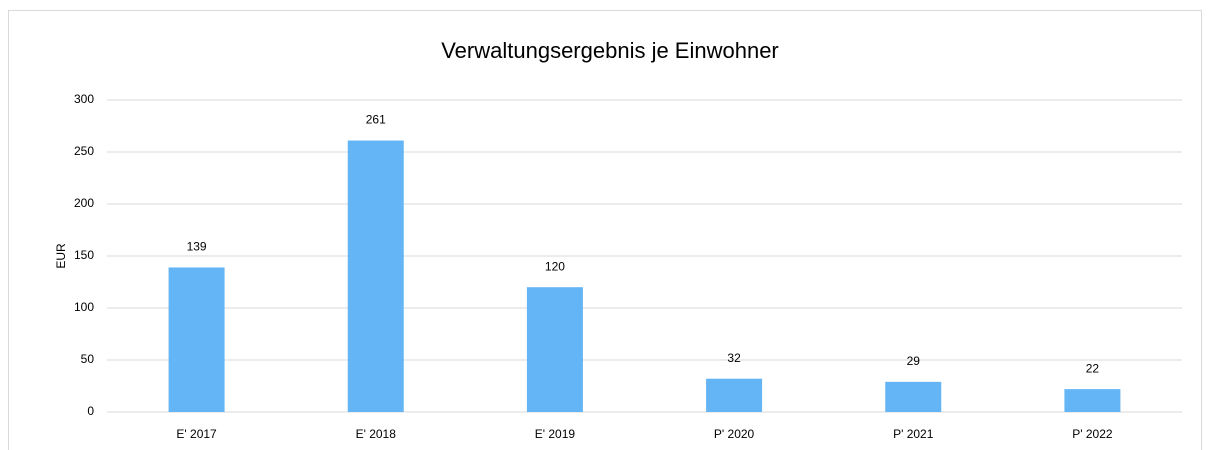  I want to click on data-label: 22, so click(1093, 368).